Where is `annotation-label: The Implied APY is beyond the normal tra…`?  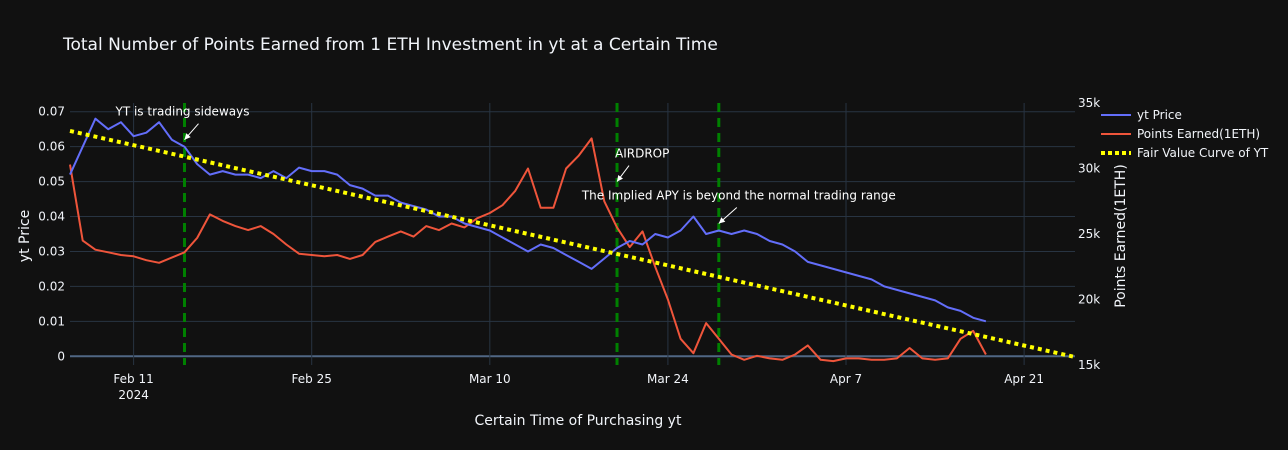
annotation-label: The Implied APY is beyond the normal tra… is located at coordinates (738, 196).